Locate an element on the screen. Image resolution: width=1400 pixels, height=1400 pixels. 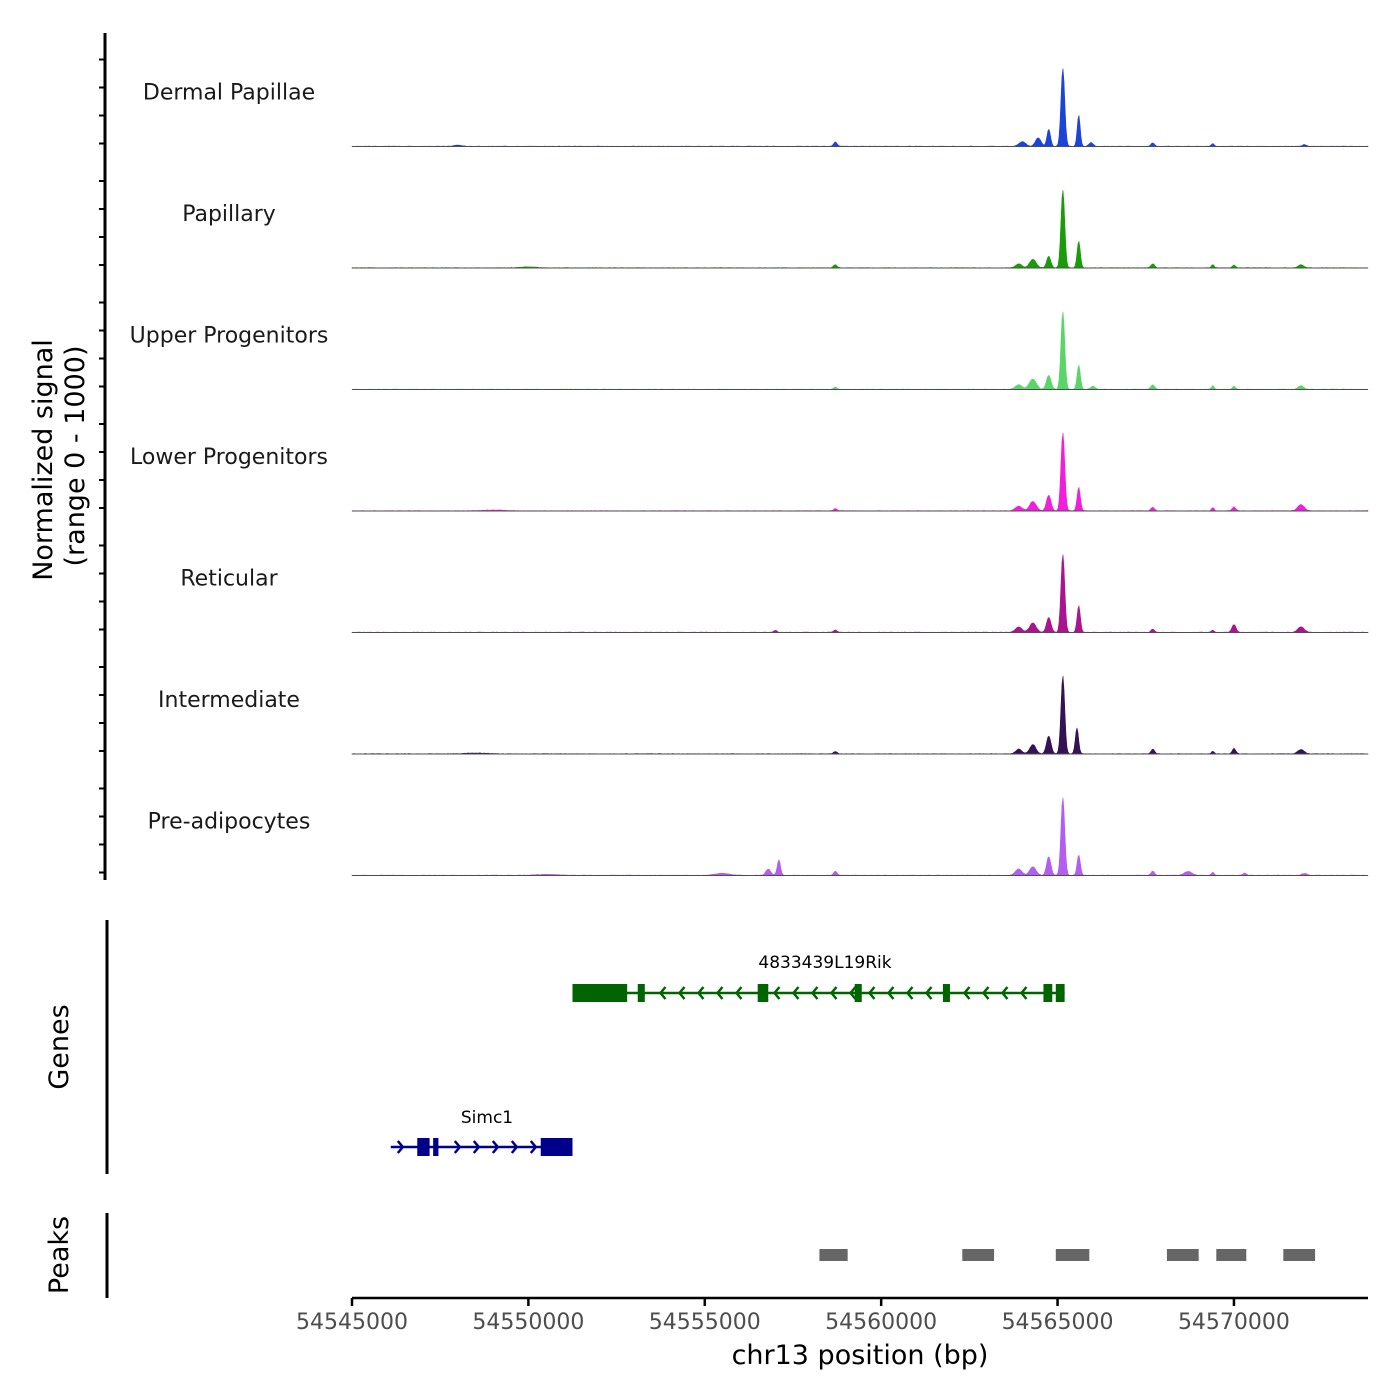
track-label: Papillary is located at coordinates (229, 214).